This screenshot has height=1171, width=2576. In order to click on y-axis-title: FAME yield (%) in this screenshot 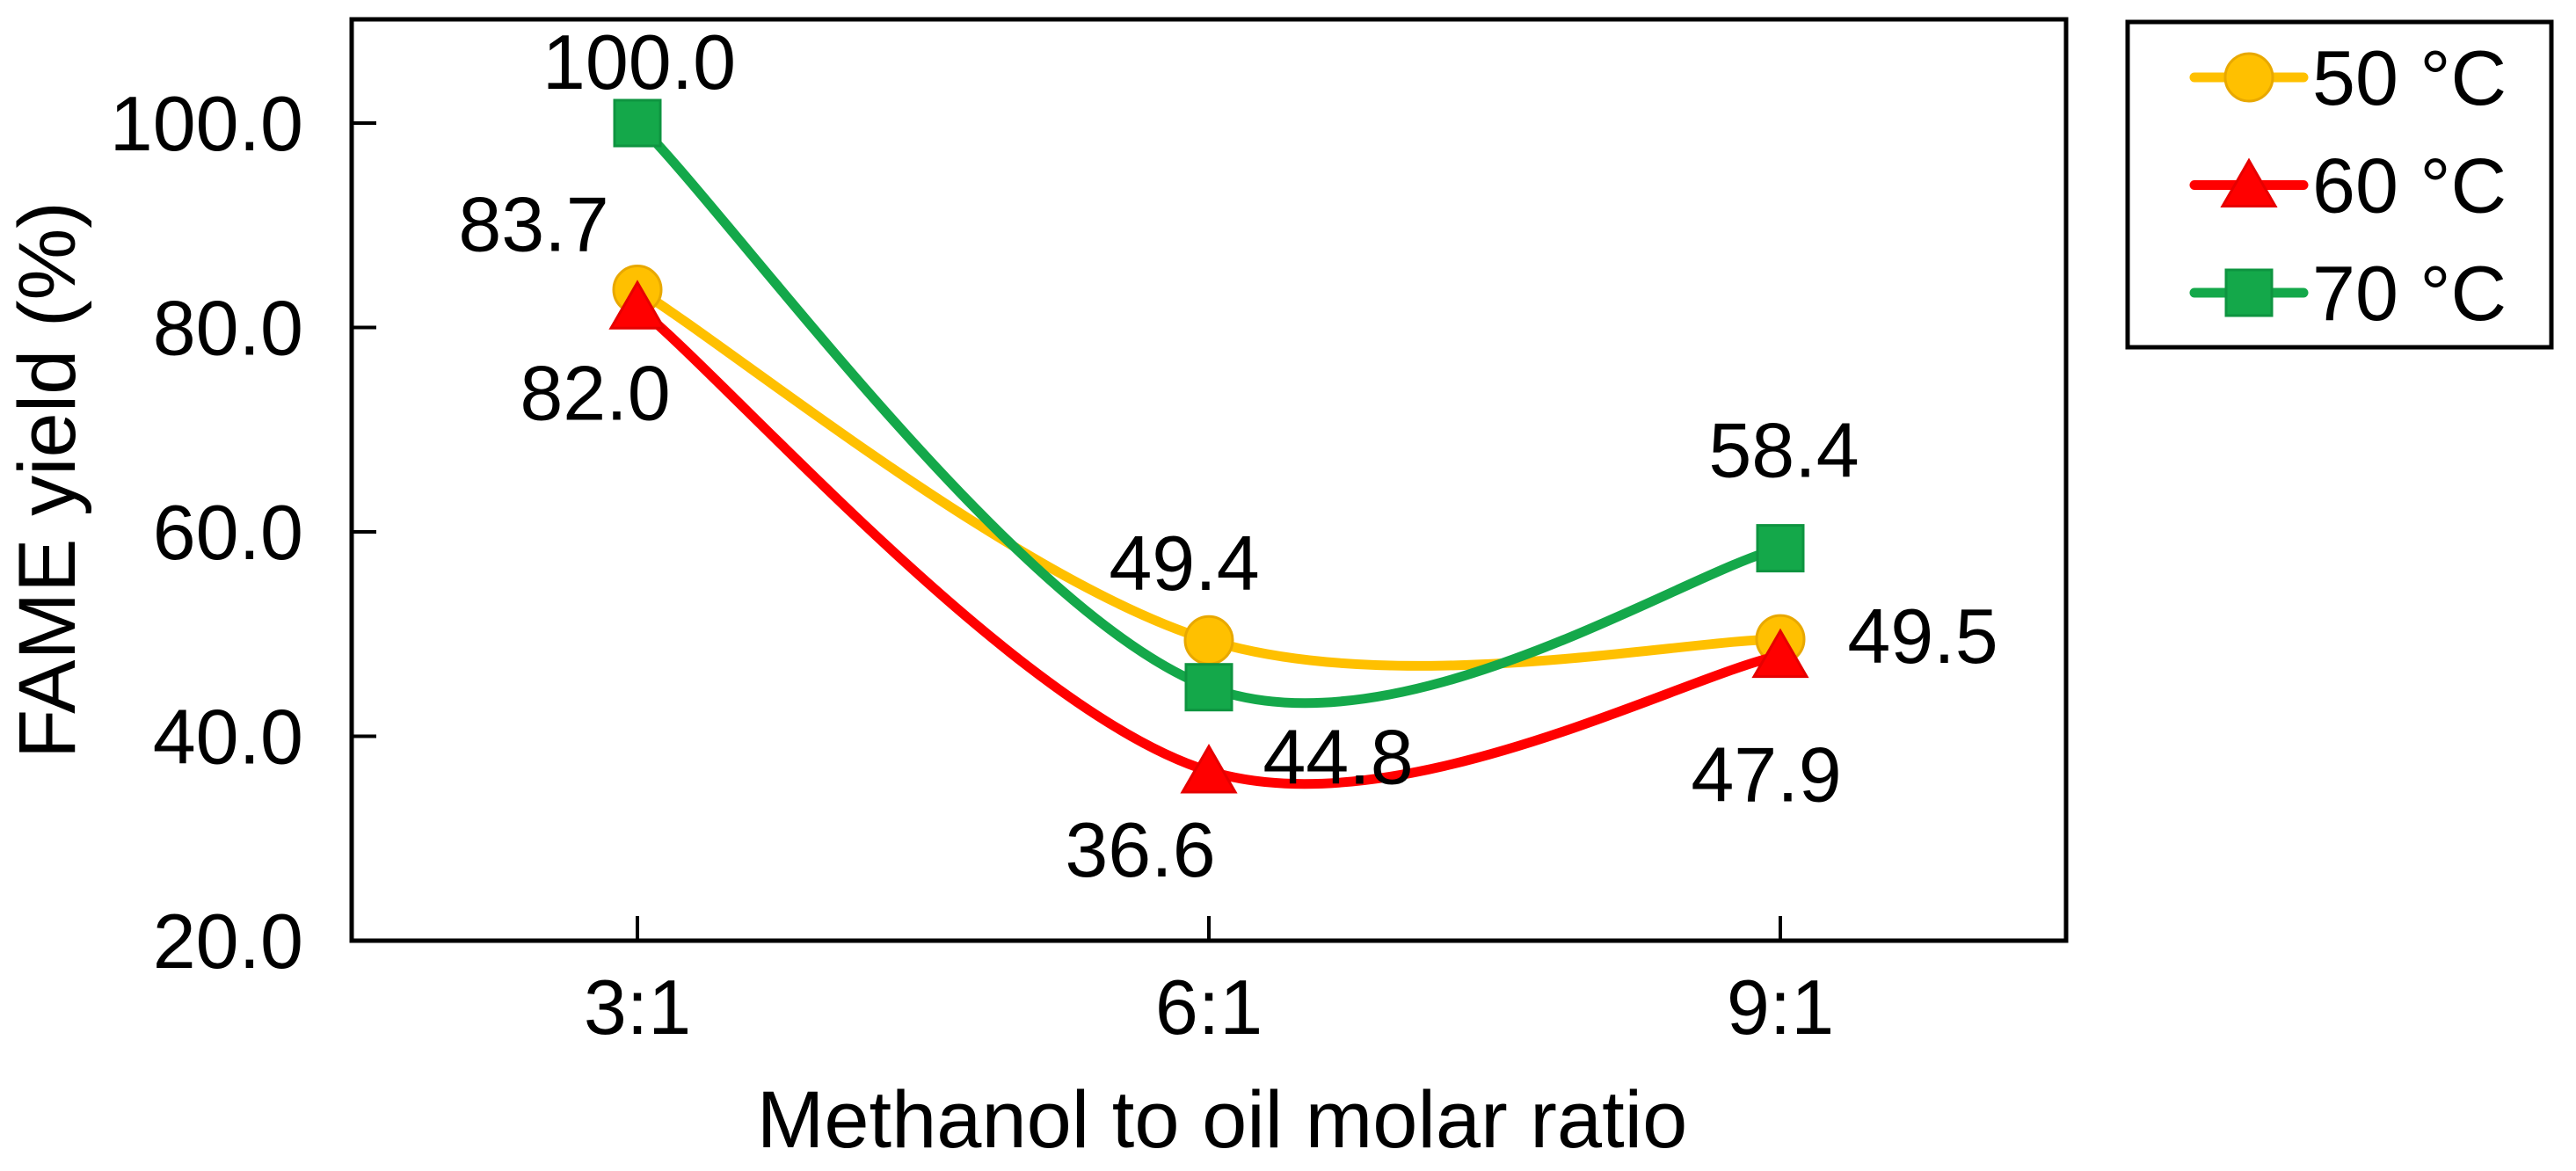, I will do `click(47, 480)`.